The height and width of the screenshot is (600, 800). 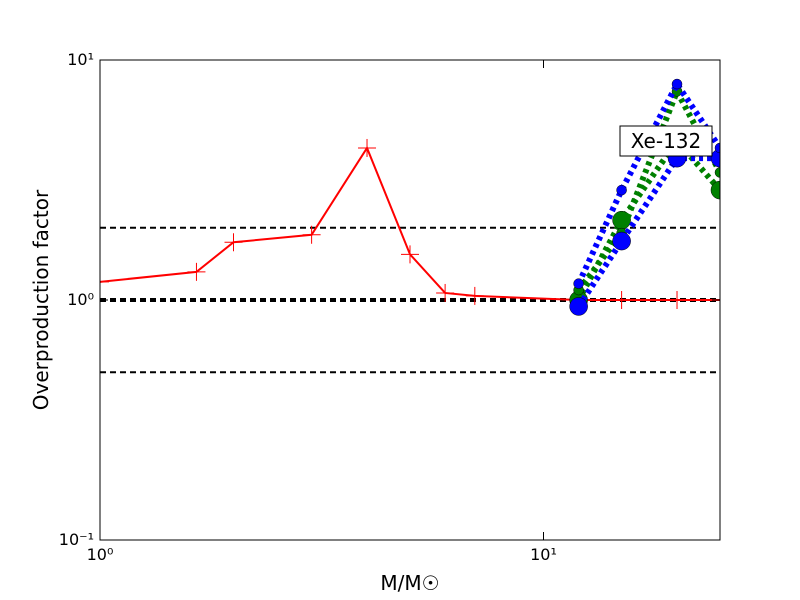 I want to click on y-tick-label: 10¹, so click(x=80, y=59).